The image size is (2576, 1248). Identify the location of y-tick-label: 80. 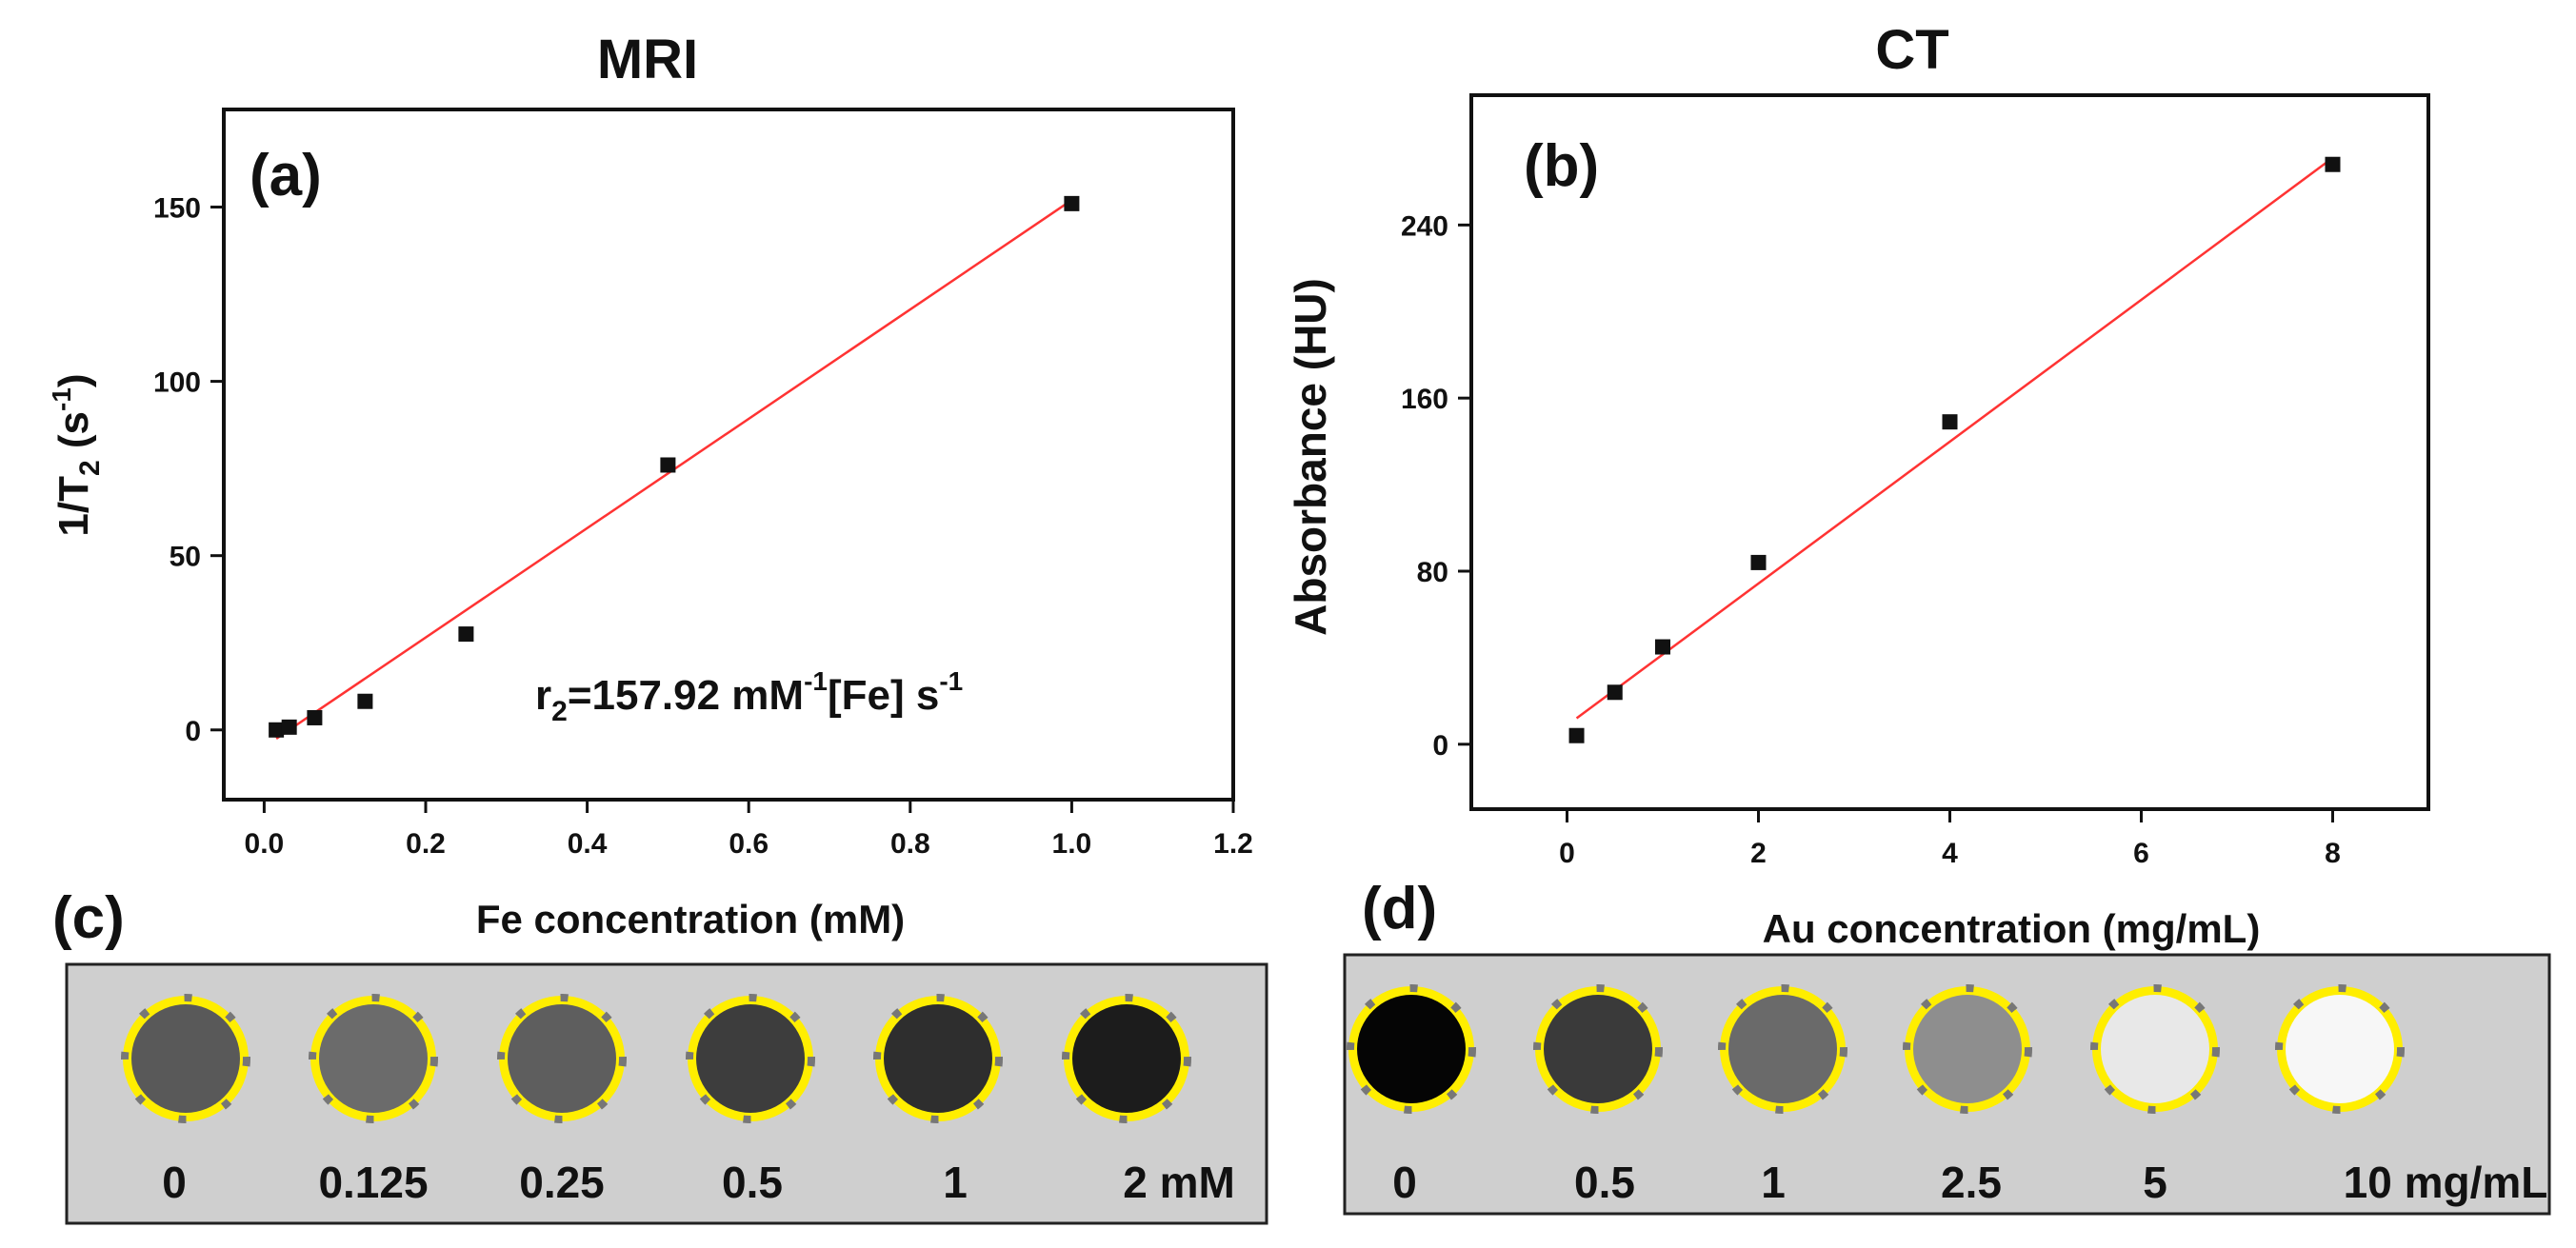
(1432, 572).